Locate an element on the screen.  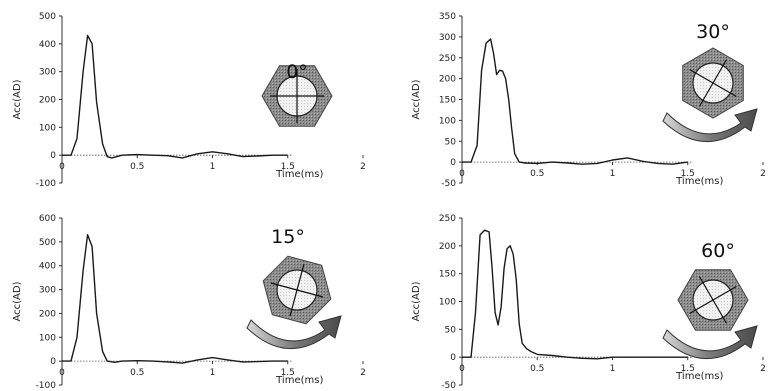
angle-annotation: 30° is located at coordinates (713, 32).